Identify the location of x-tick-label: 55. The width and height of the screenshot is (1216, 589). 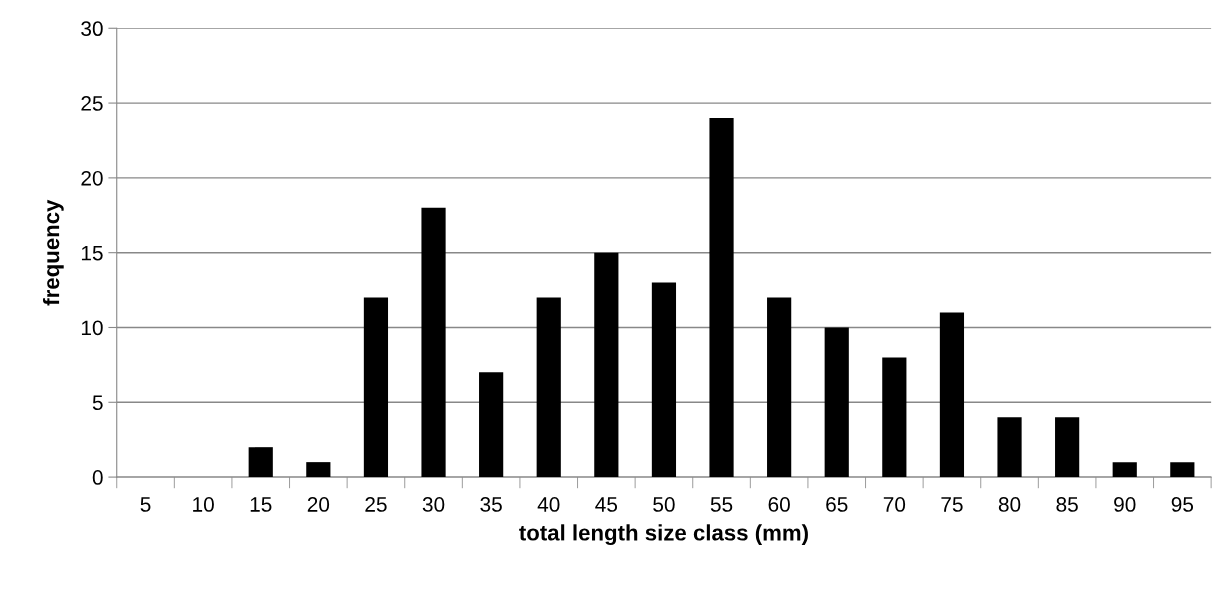
(721, 504).